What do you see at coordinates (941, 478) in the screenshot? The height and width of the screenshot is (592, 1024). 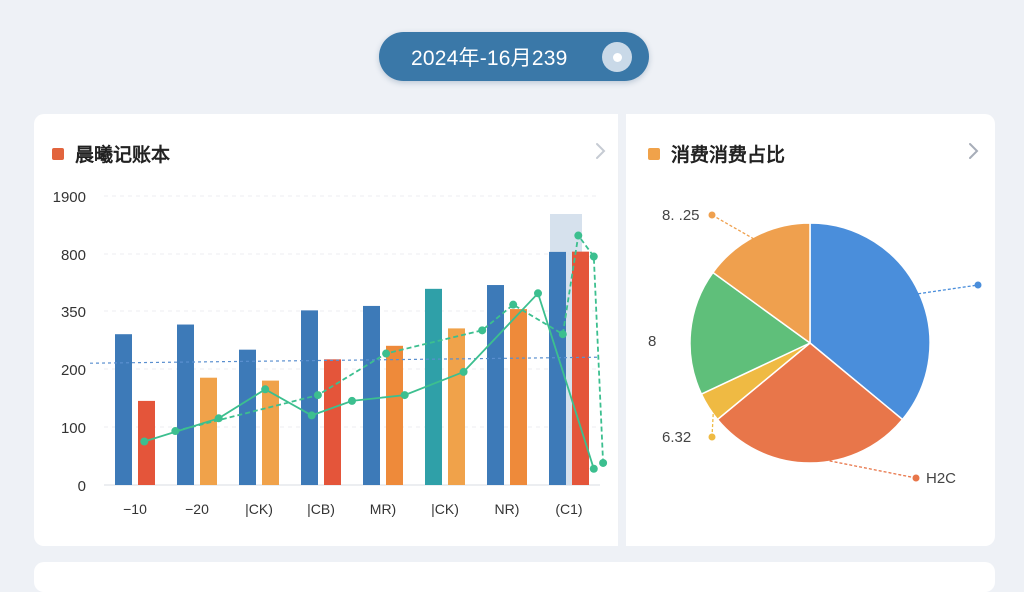 I see `pie-label: H2C` at bounding box center [941, 478].